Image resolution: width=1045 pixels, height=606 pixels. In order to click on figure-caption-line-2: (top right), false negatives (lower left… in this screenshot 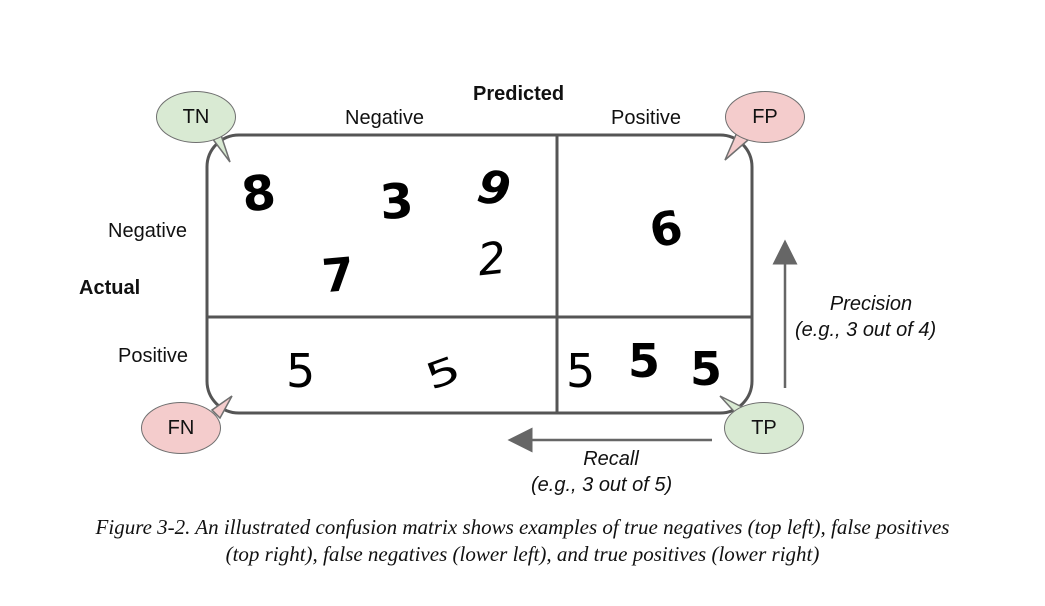, I will do `click(522, 554)`.